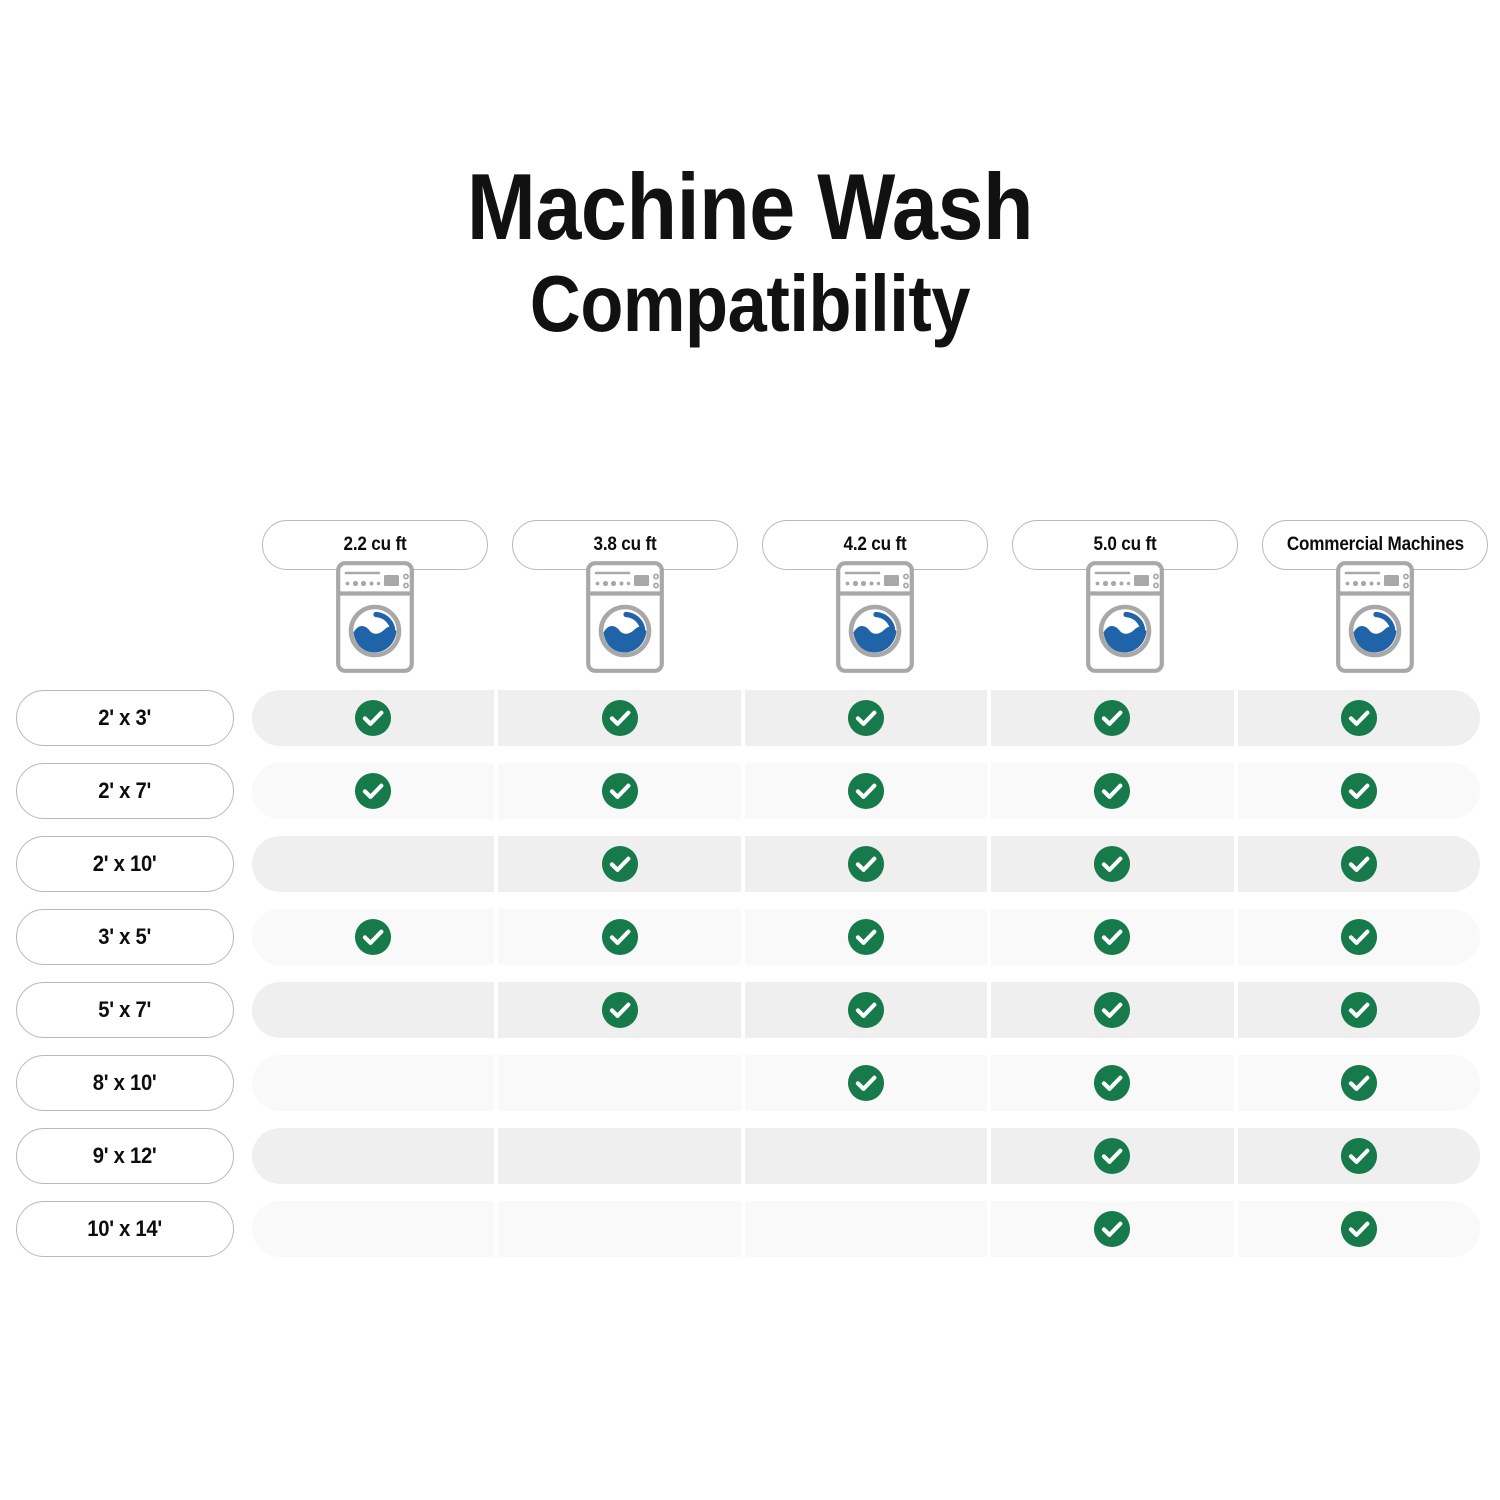  I want to click on column-header-label: 2.2 cu ft, so click(375, 544).